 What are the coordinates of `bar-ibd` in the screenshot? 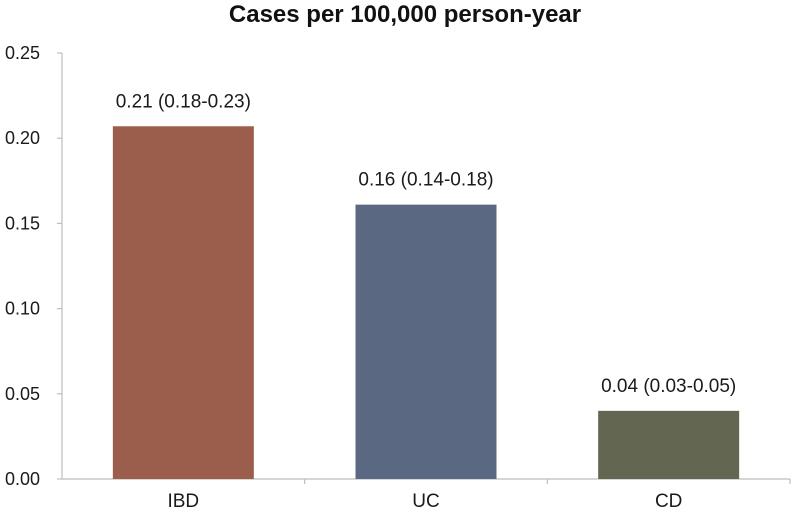 It's located at (183, 302).